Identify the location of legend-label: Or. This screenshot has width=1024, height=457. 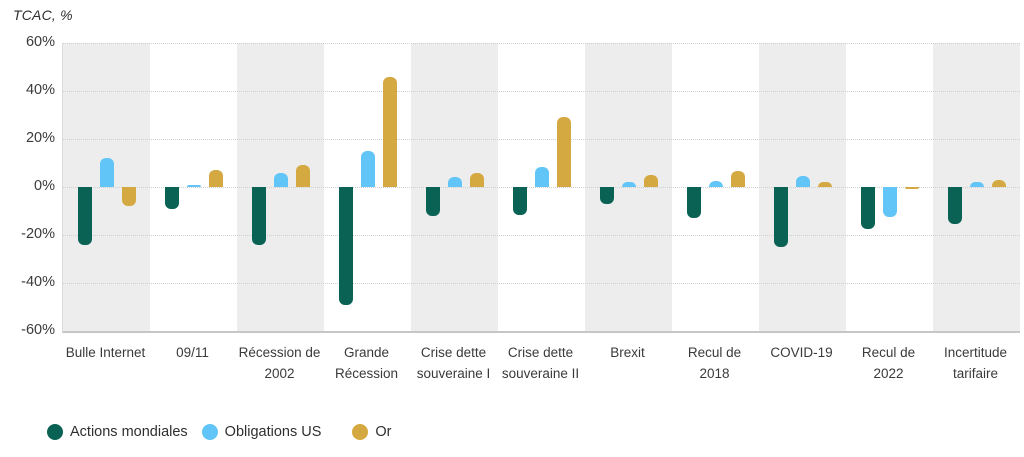
(383, 432).